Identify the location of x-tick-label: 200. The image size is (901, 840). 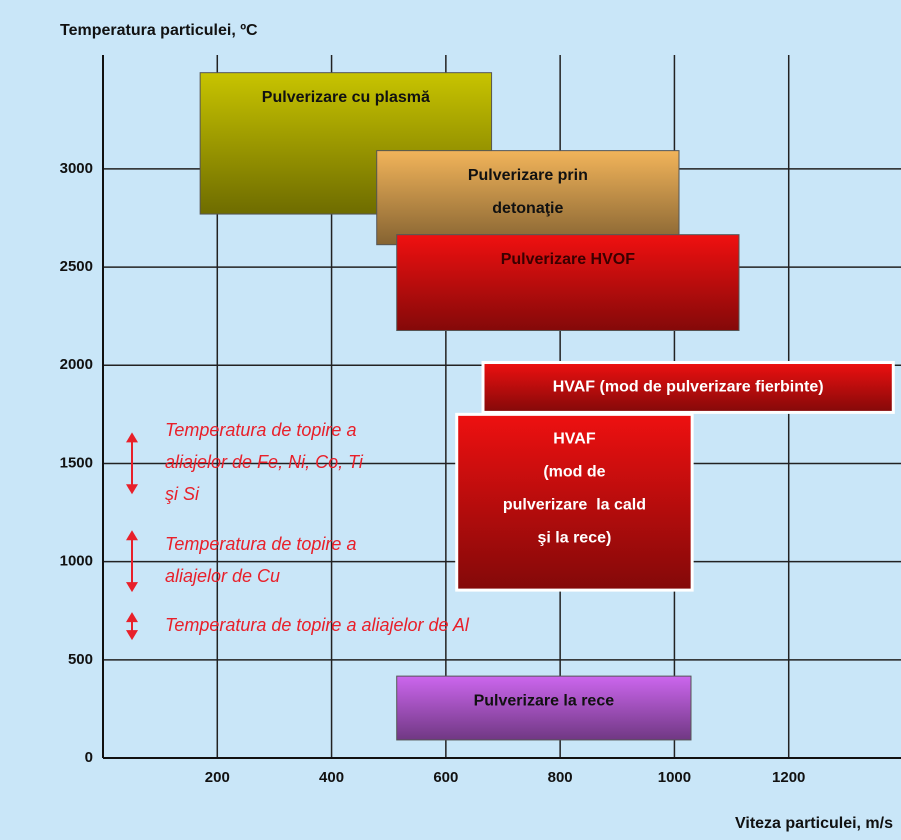
(217, 777).